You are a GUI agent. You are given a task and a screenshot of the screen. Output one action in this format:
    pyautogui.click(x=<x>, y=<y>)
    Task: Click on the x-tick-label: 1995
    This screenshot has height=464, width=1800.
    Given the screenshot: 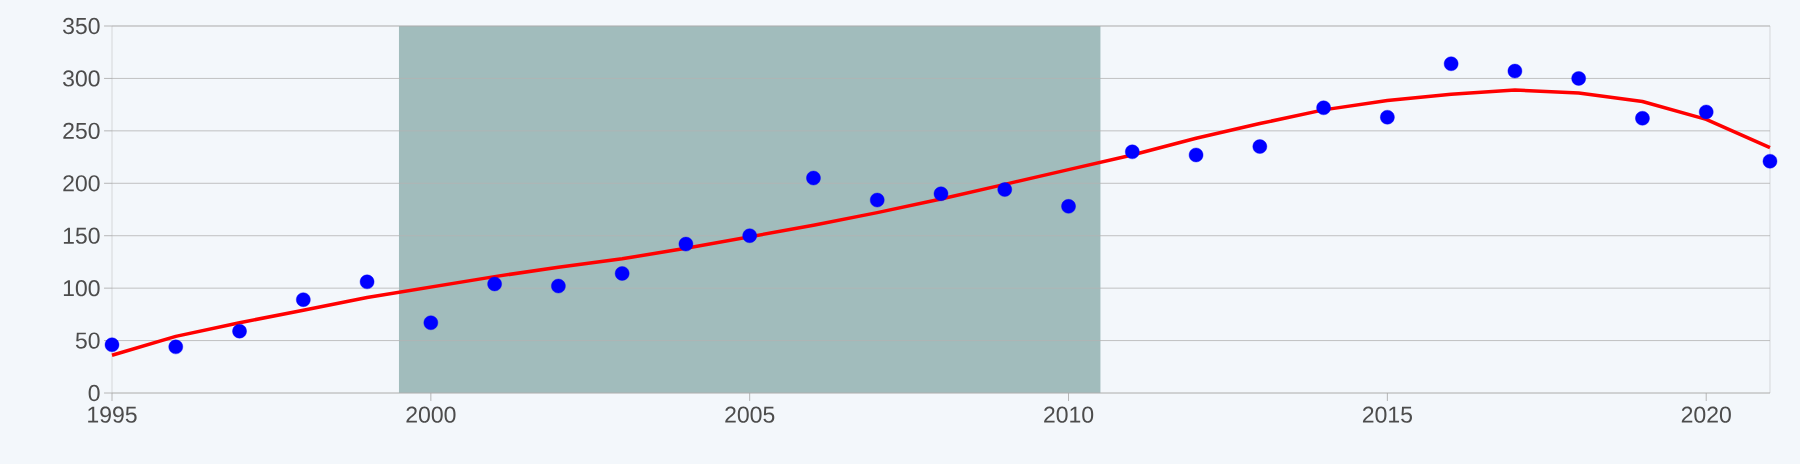 What is the action you would take?
    pyautogui.click(x=112, y=414)
    